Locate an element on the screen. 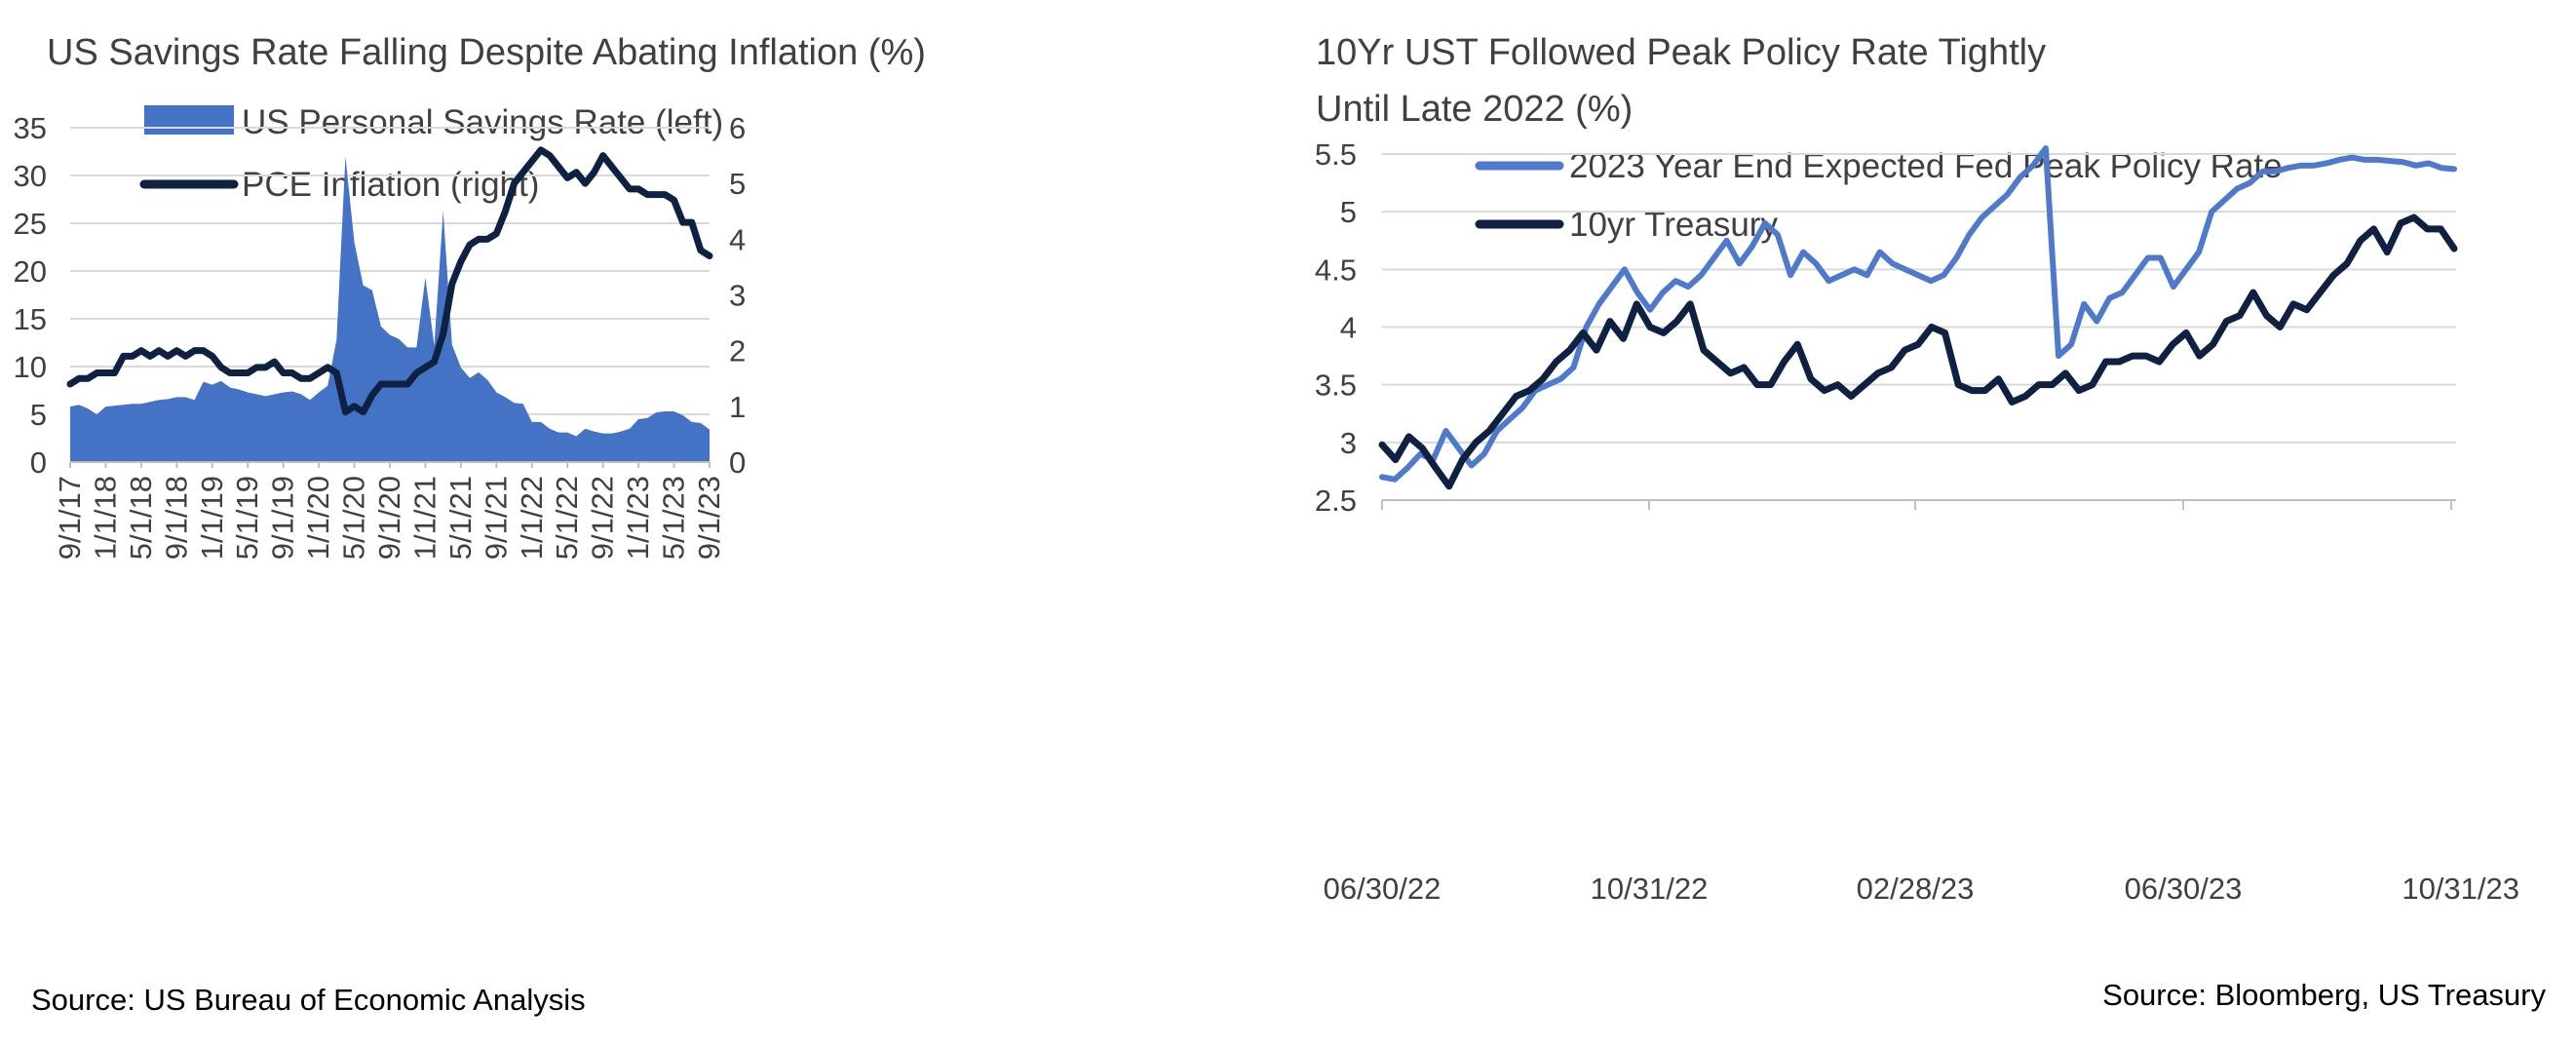 This screenshot has width=2576, height=1047. left-x-tick-label-11: 5/1/21 is located at coordinates (460, 518).